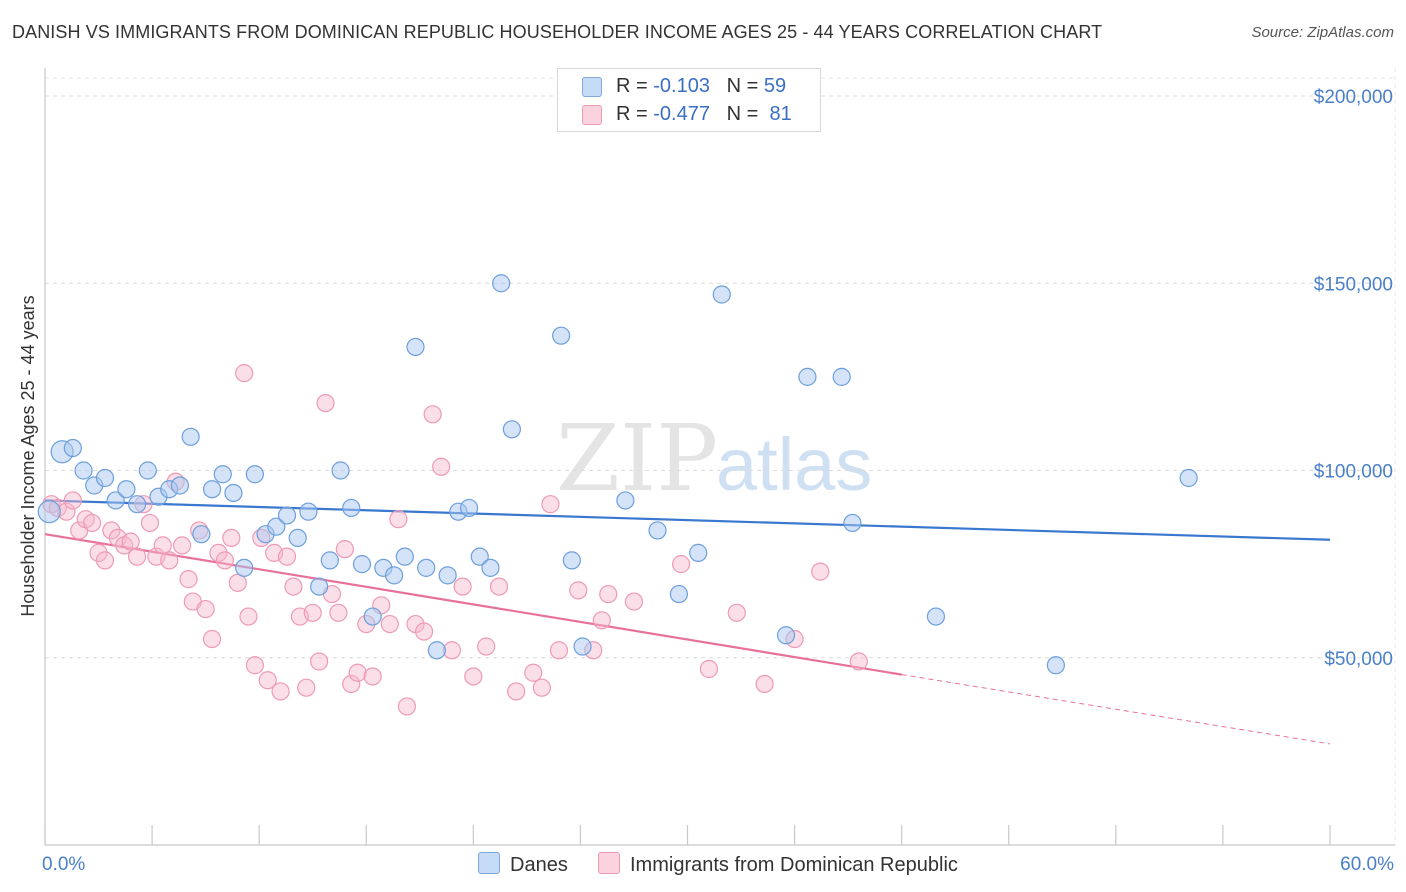 Image resolution: width=1406 pixels, height=892 pixels. Describe the element at coordinates (780, 114) in the screenshot. I see `legend-n-value: 81` at that location.